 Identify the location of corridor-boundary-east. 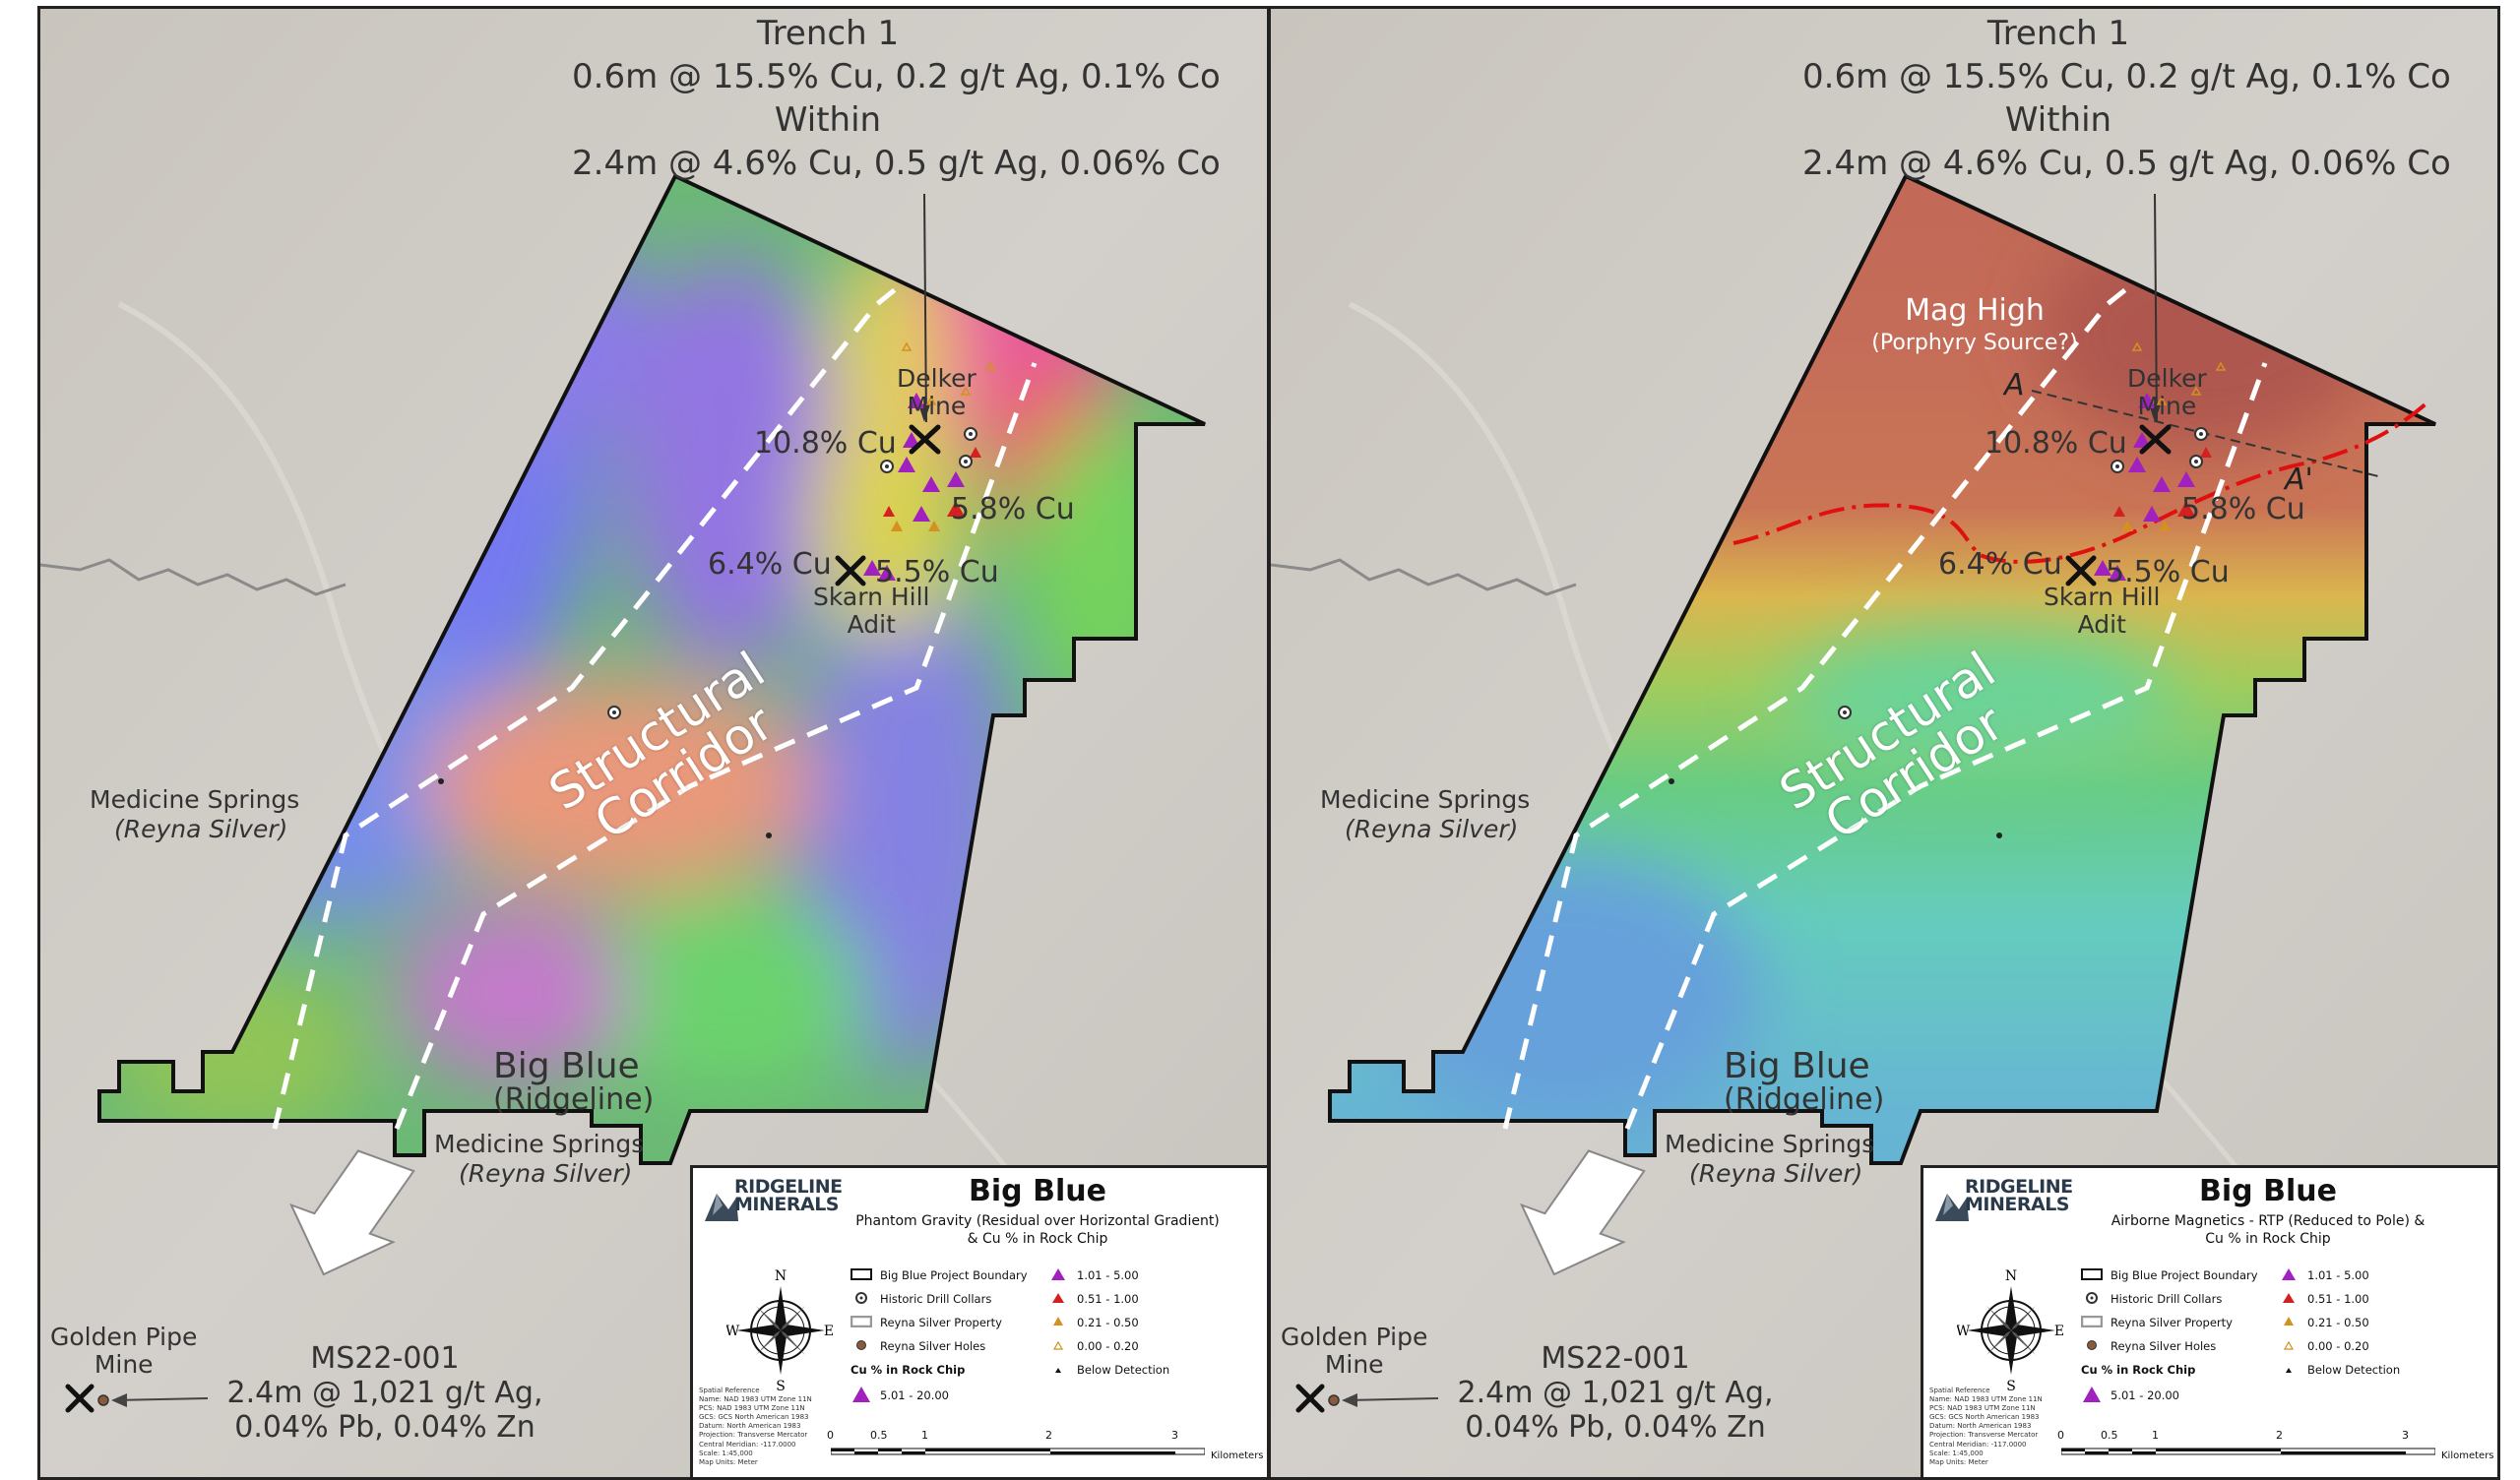
(1946, 746).